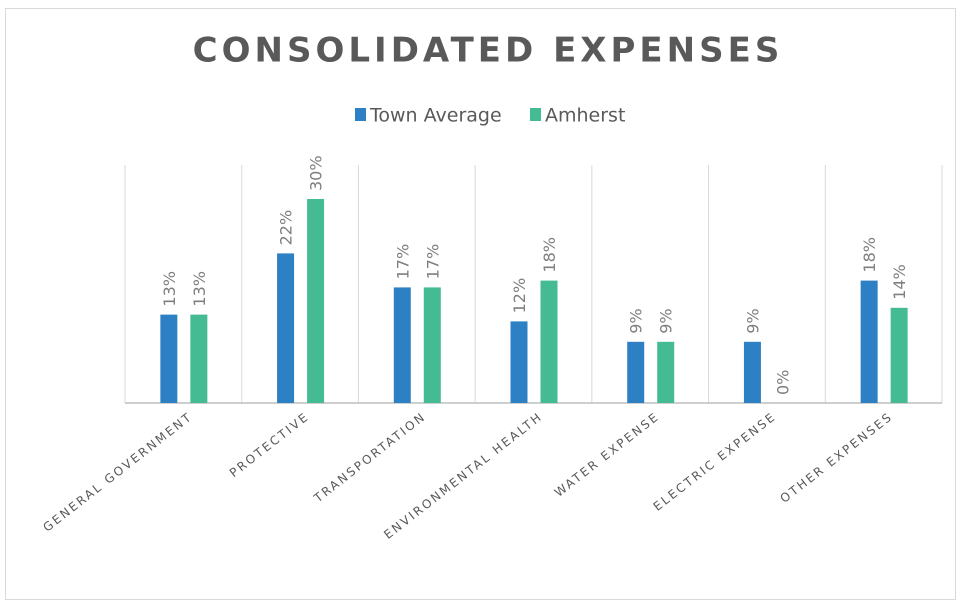  Describe the element at coordinates (519, 296) in the screenshot. I see `data-label: 12%` at that location.